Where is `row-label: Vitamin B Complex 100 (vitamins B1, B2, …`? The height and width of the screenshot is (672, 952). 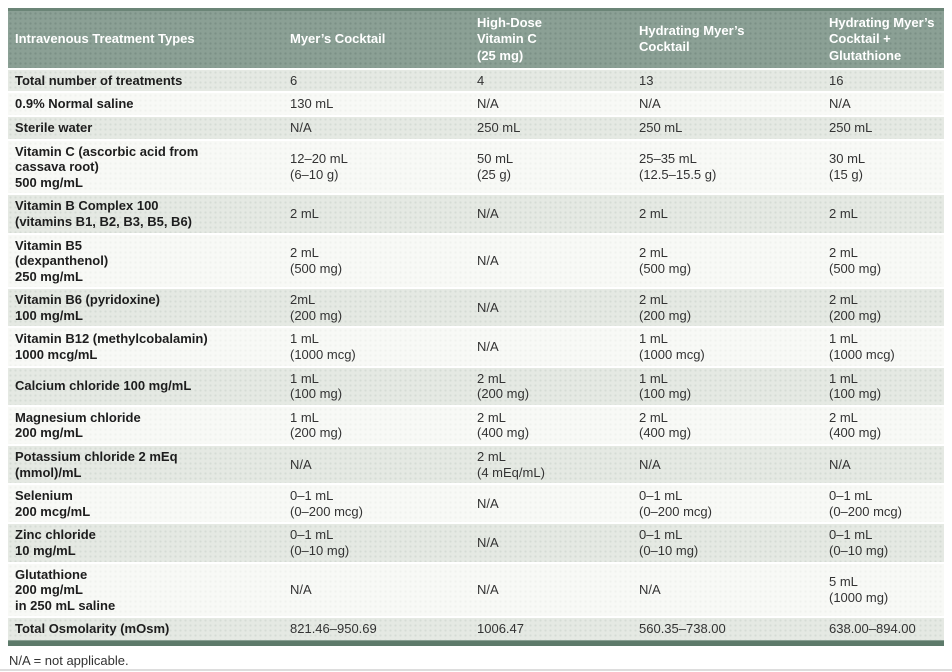
row-label: Vitamin B Complex 100 (vitamins B1, B2, … is located at coordinates (103, 213).